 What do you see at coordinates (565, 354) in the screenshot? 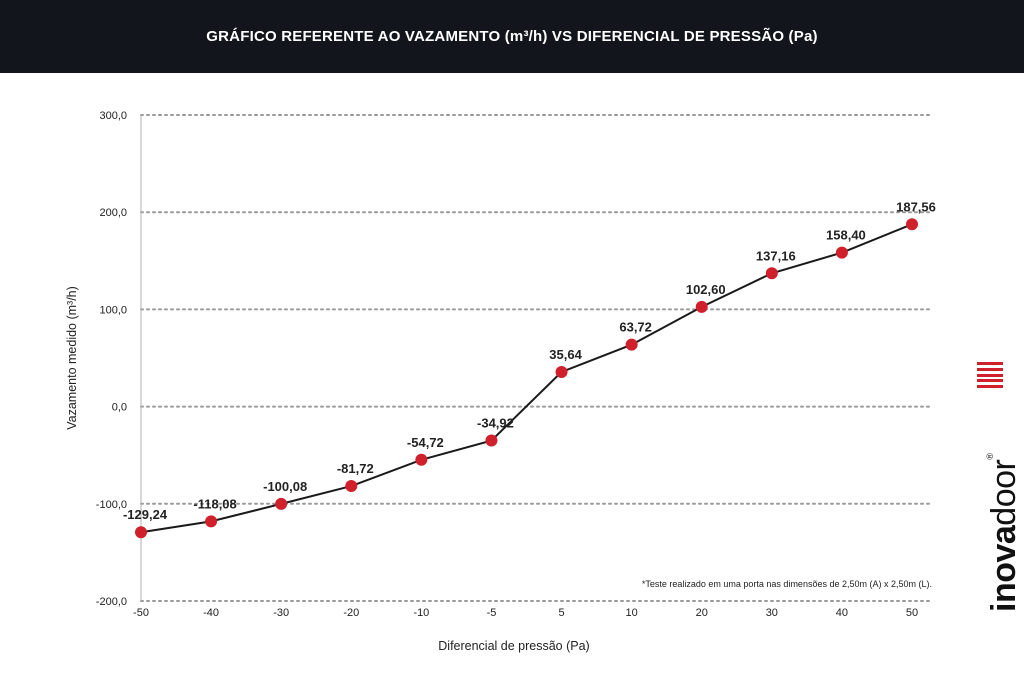
I see `data-label: 35,64` at bounding box center [565, 354].